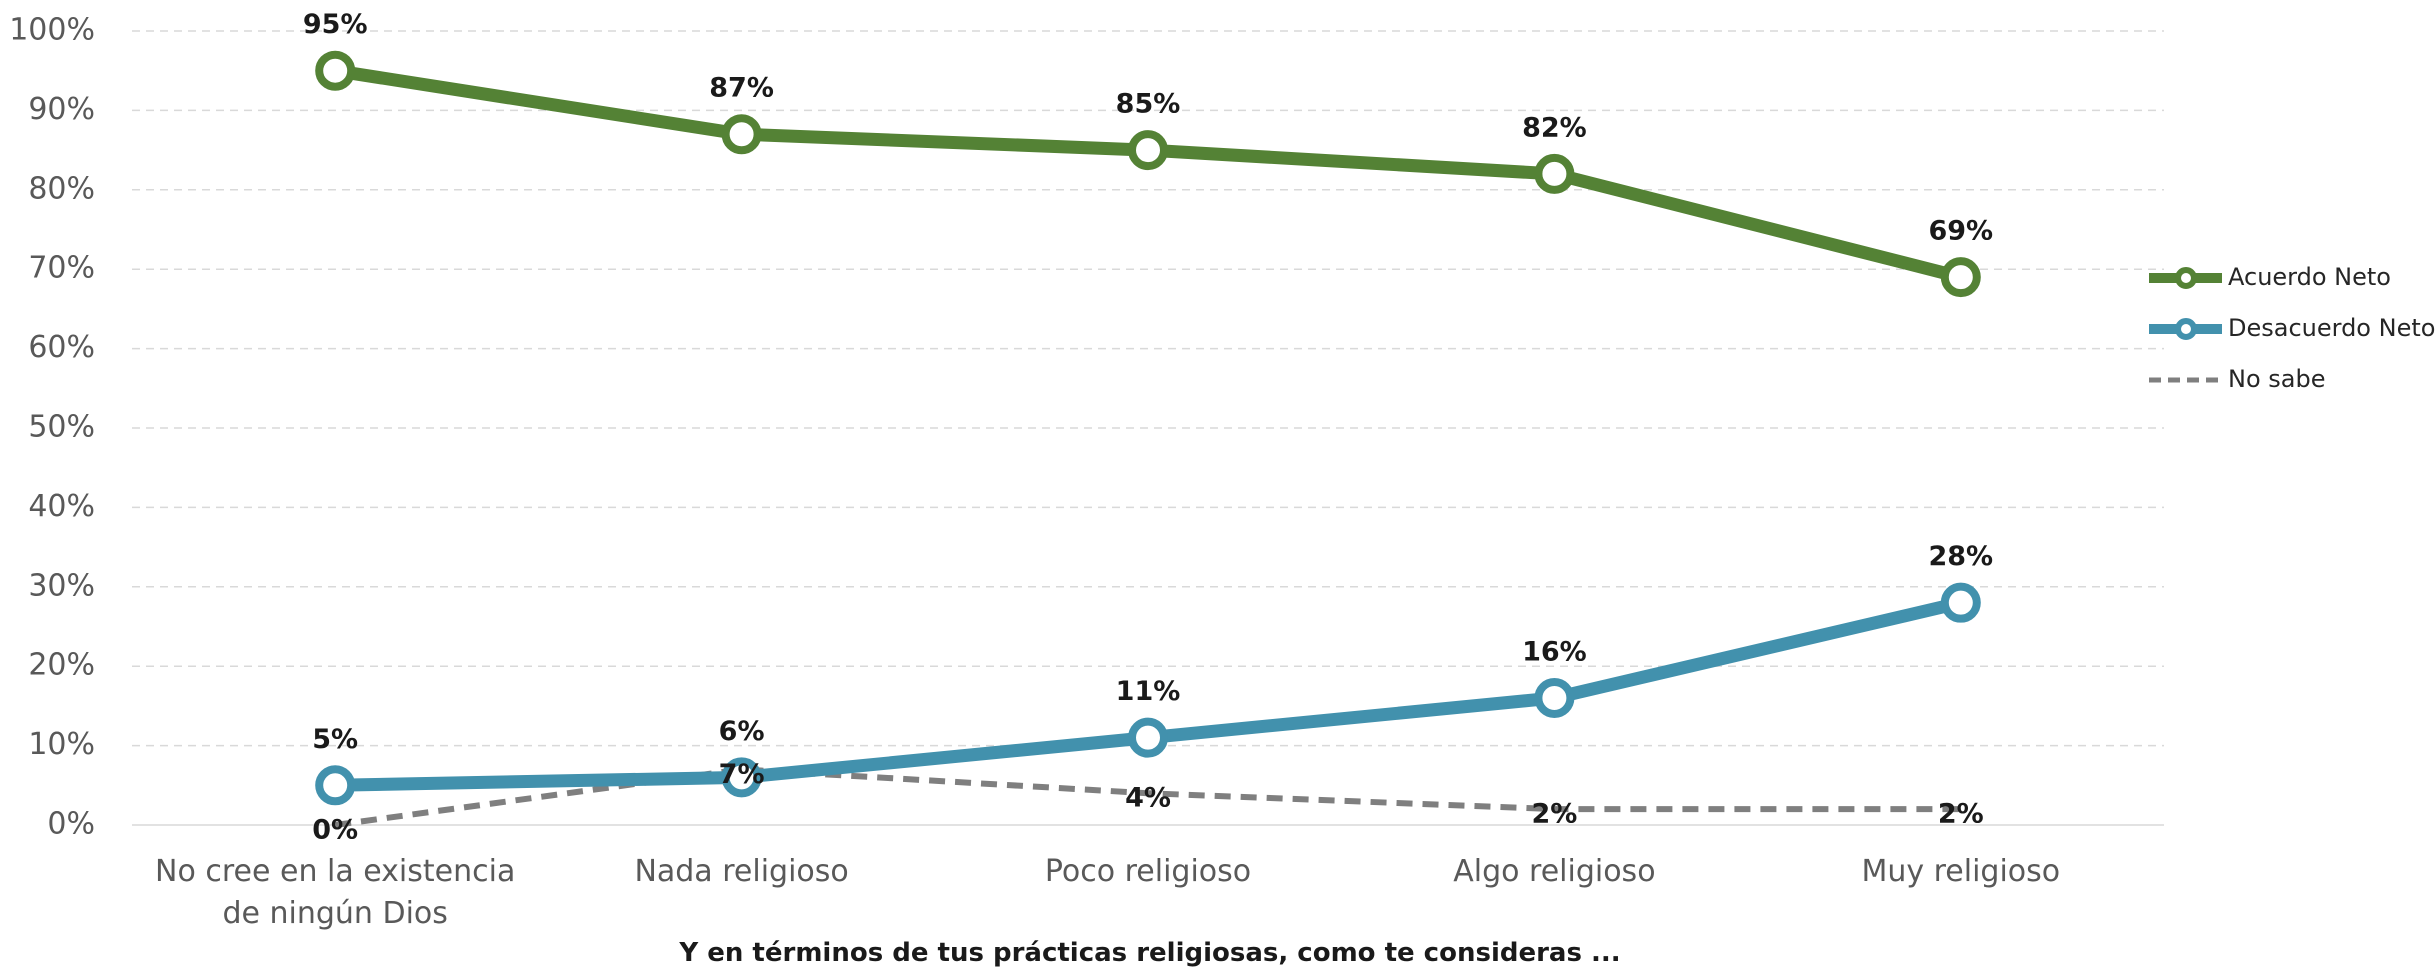 The height and width of the screenshot is (969, 2436). I want to click on data-label: 7%, so click(742, 774).